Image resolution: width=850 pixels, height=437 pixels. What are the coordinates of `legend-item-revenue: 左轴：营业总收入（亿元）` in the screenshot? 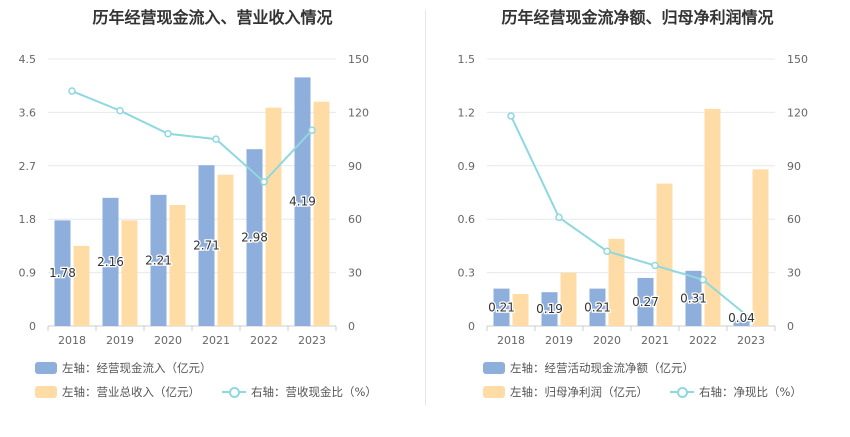 It's located at (117, 392).